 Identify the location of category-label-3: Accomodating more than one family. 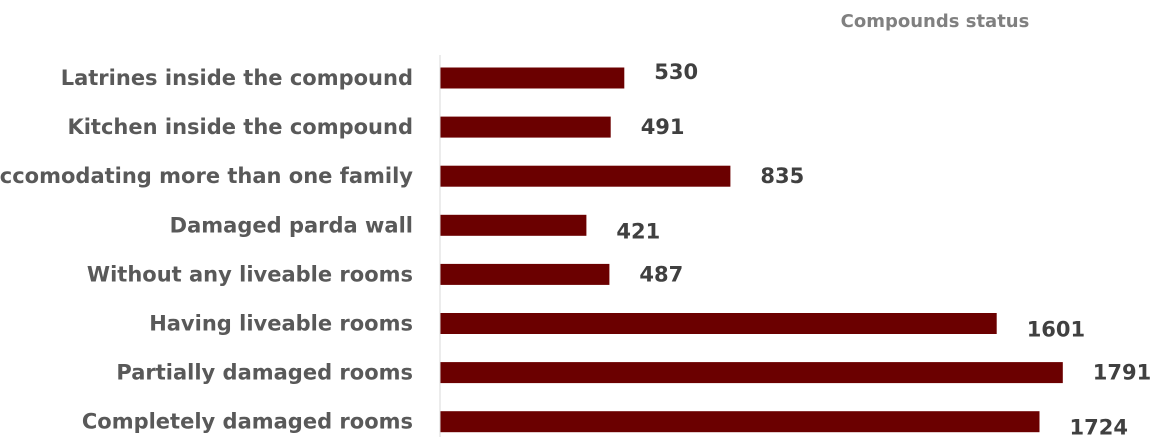
(206, 176).